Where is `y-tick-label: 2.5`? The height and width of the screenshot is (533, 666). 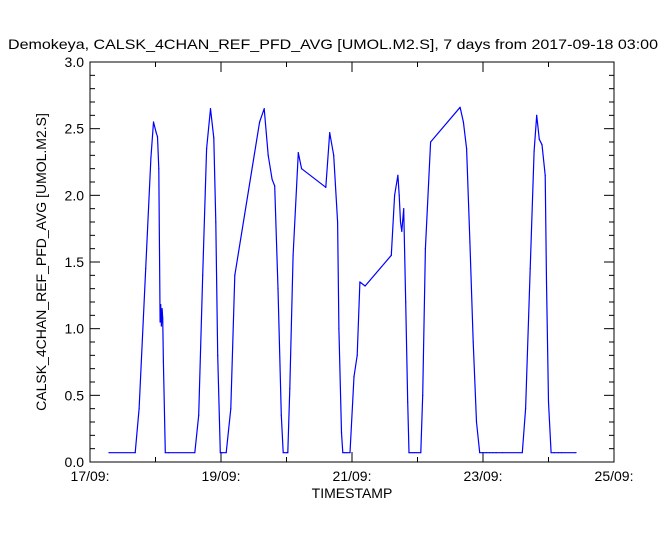
y-tick-label: 2.5 is located at coordinates (75, 129).